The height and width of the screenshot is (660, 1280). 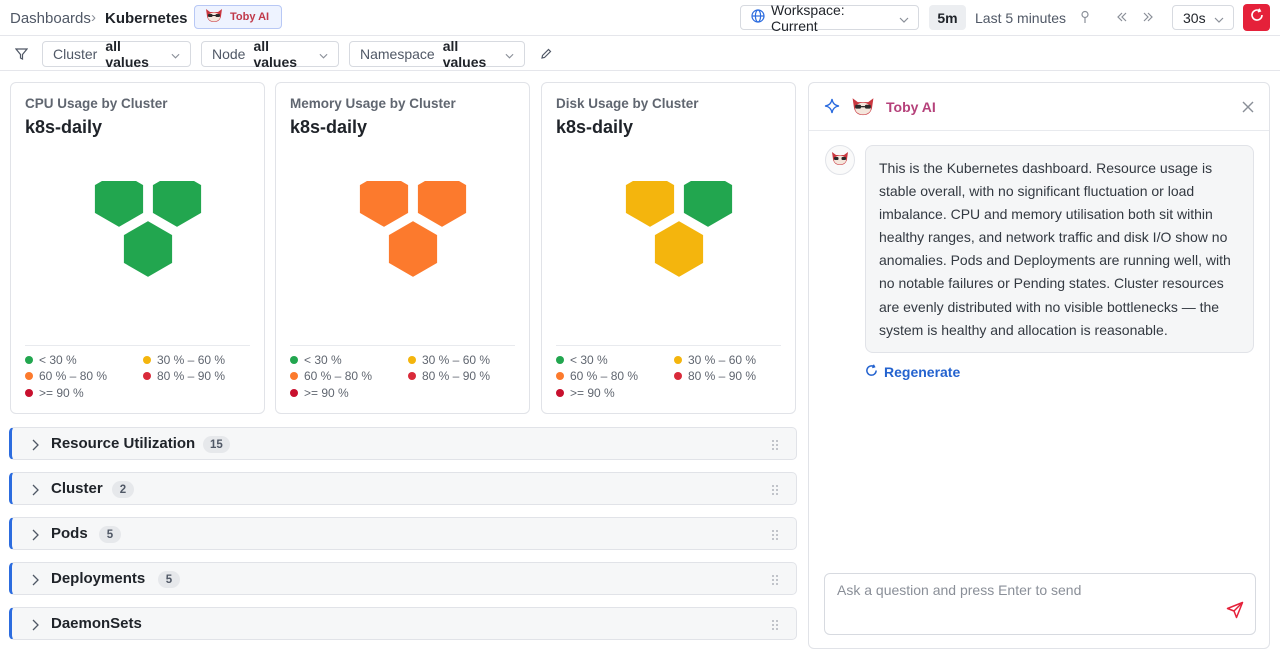 I want to click on page-title: Kubernetes, so click(x=146, y=18).